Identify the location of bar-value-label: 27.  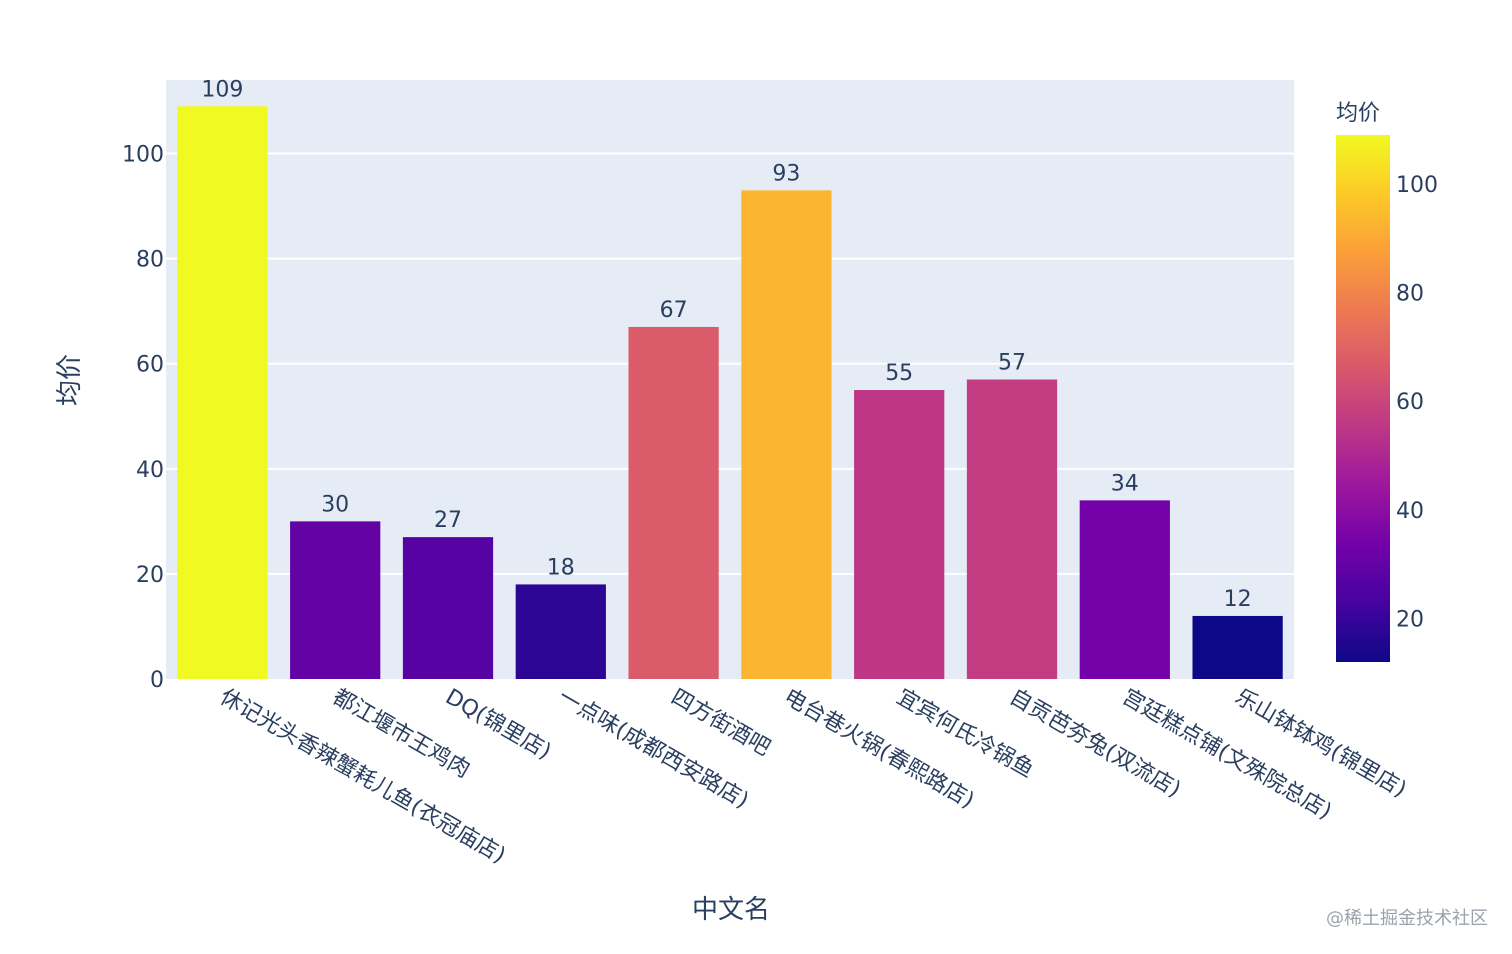
(448, 520).